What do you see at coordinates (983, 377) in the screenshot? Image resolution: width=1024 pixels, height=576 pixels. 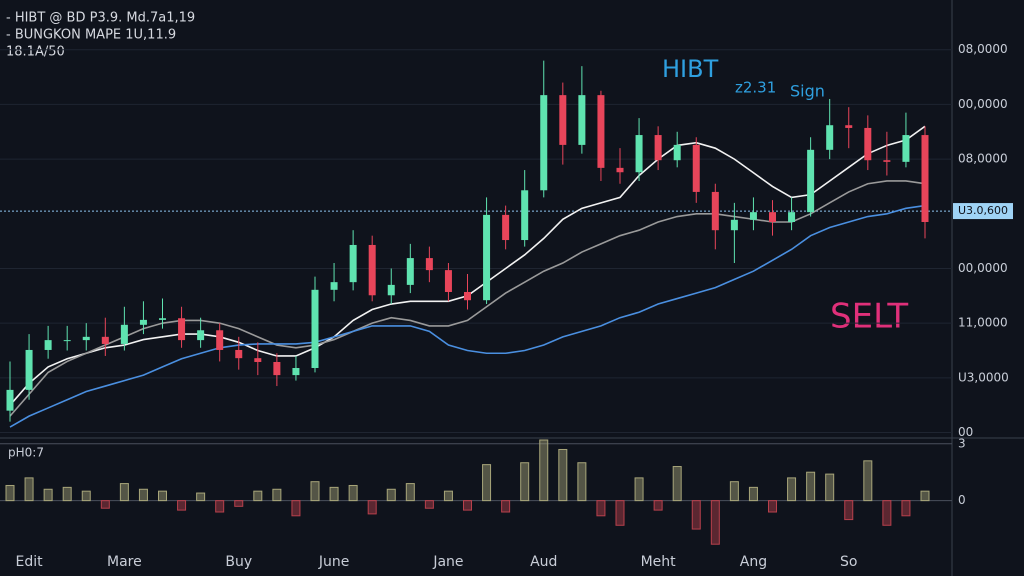 I see `y-tick-label: U3,0000` at bounding box center [983, 377].